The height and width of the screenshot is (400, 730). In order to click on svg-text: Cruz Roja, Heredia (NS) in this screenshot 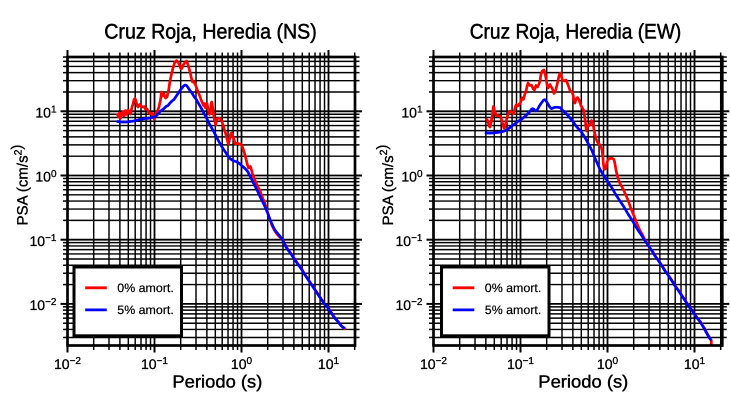, I will do `click(210, 32)`.